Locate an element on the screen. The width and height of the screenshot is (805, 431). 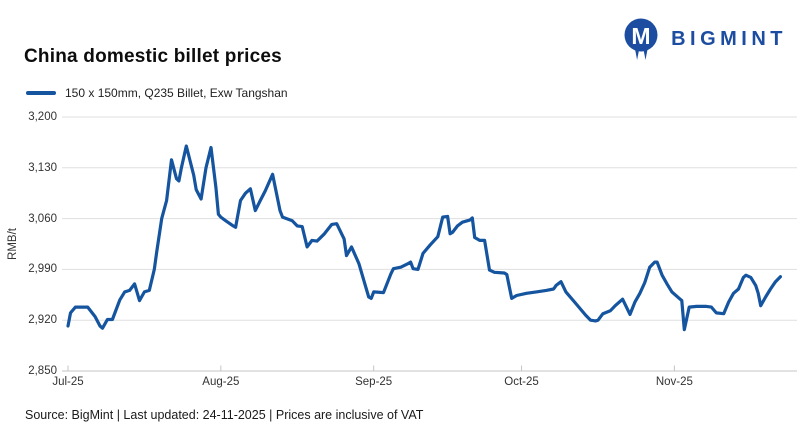
bigmint-logo-text: BIGMINT is located at coordinates (729, 38).